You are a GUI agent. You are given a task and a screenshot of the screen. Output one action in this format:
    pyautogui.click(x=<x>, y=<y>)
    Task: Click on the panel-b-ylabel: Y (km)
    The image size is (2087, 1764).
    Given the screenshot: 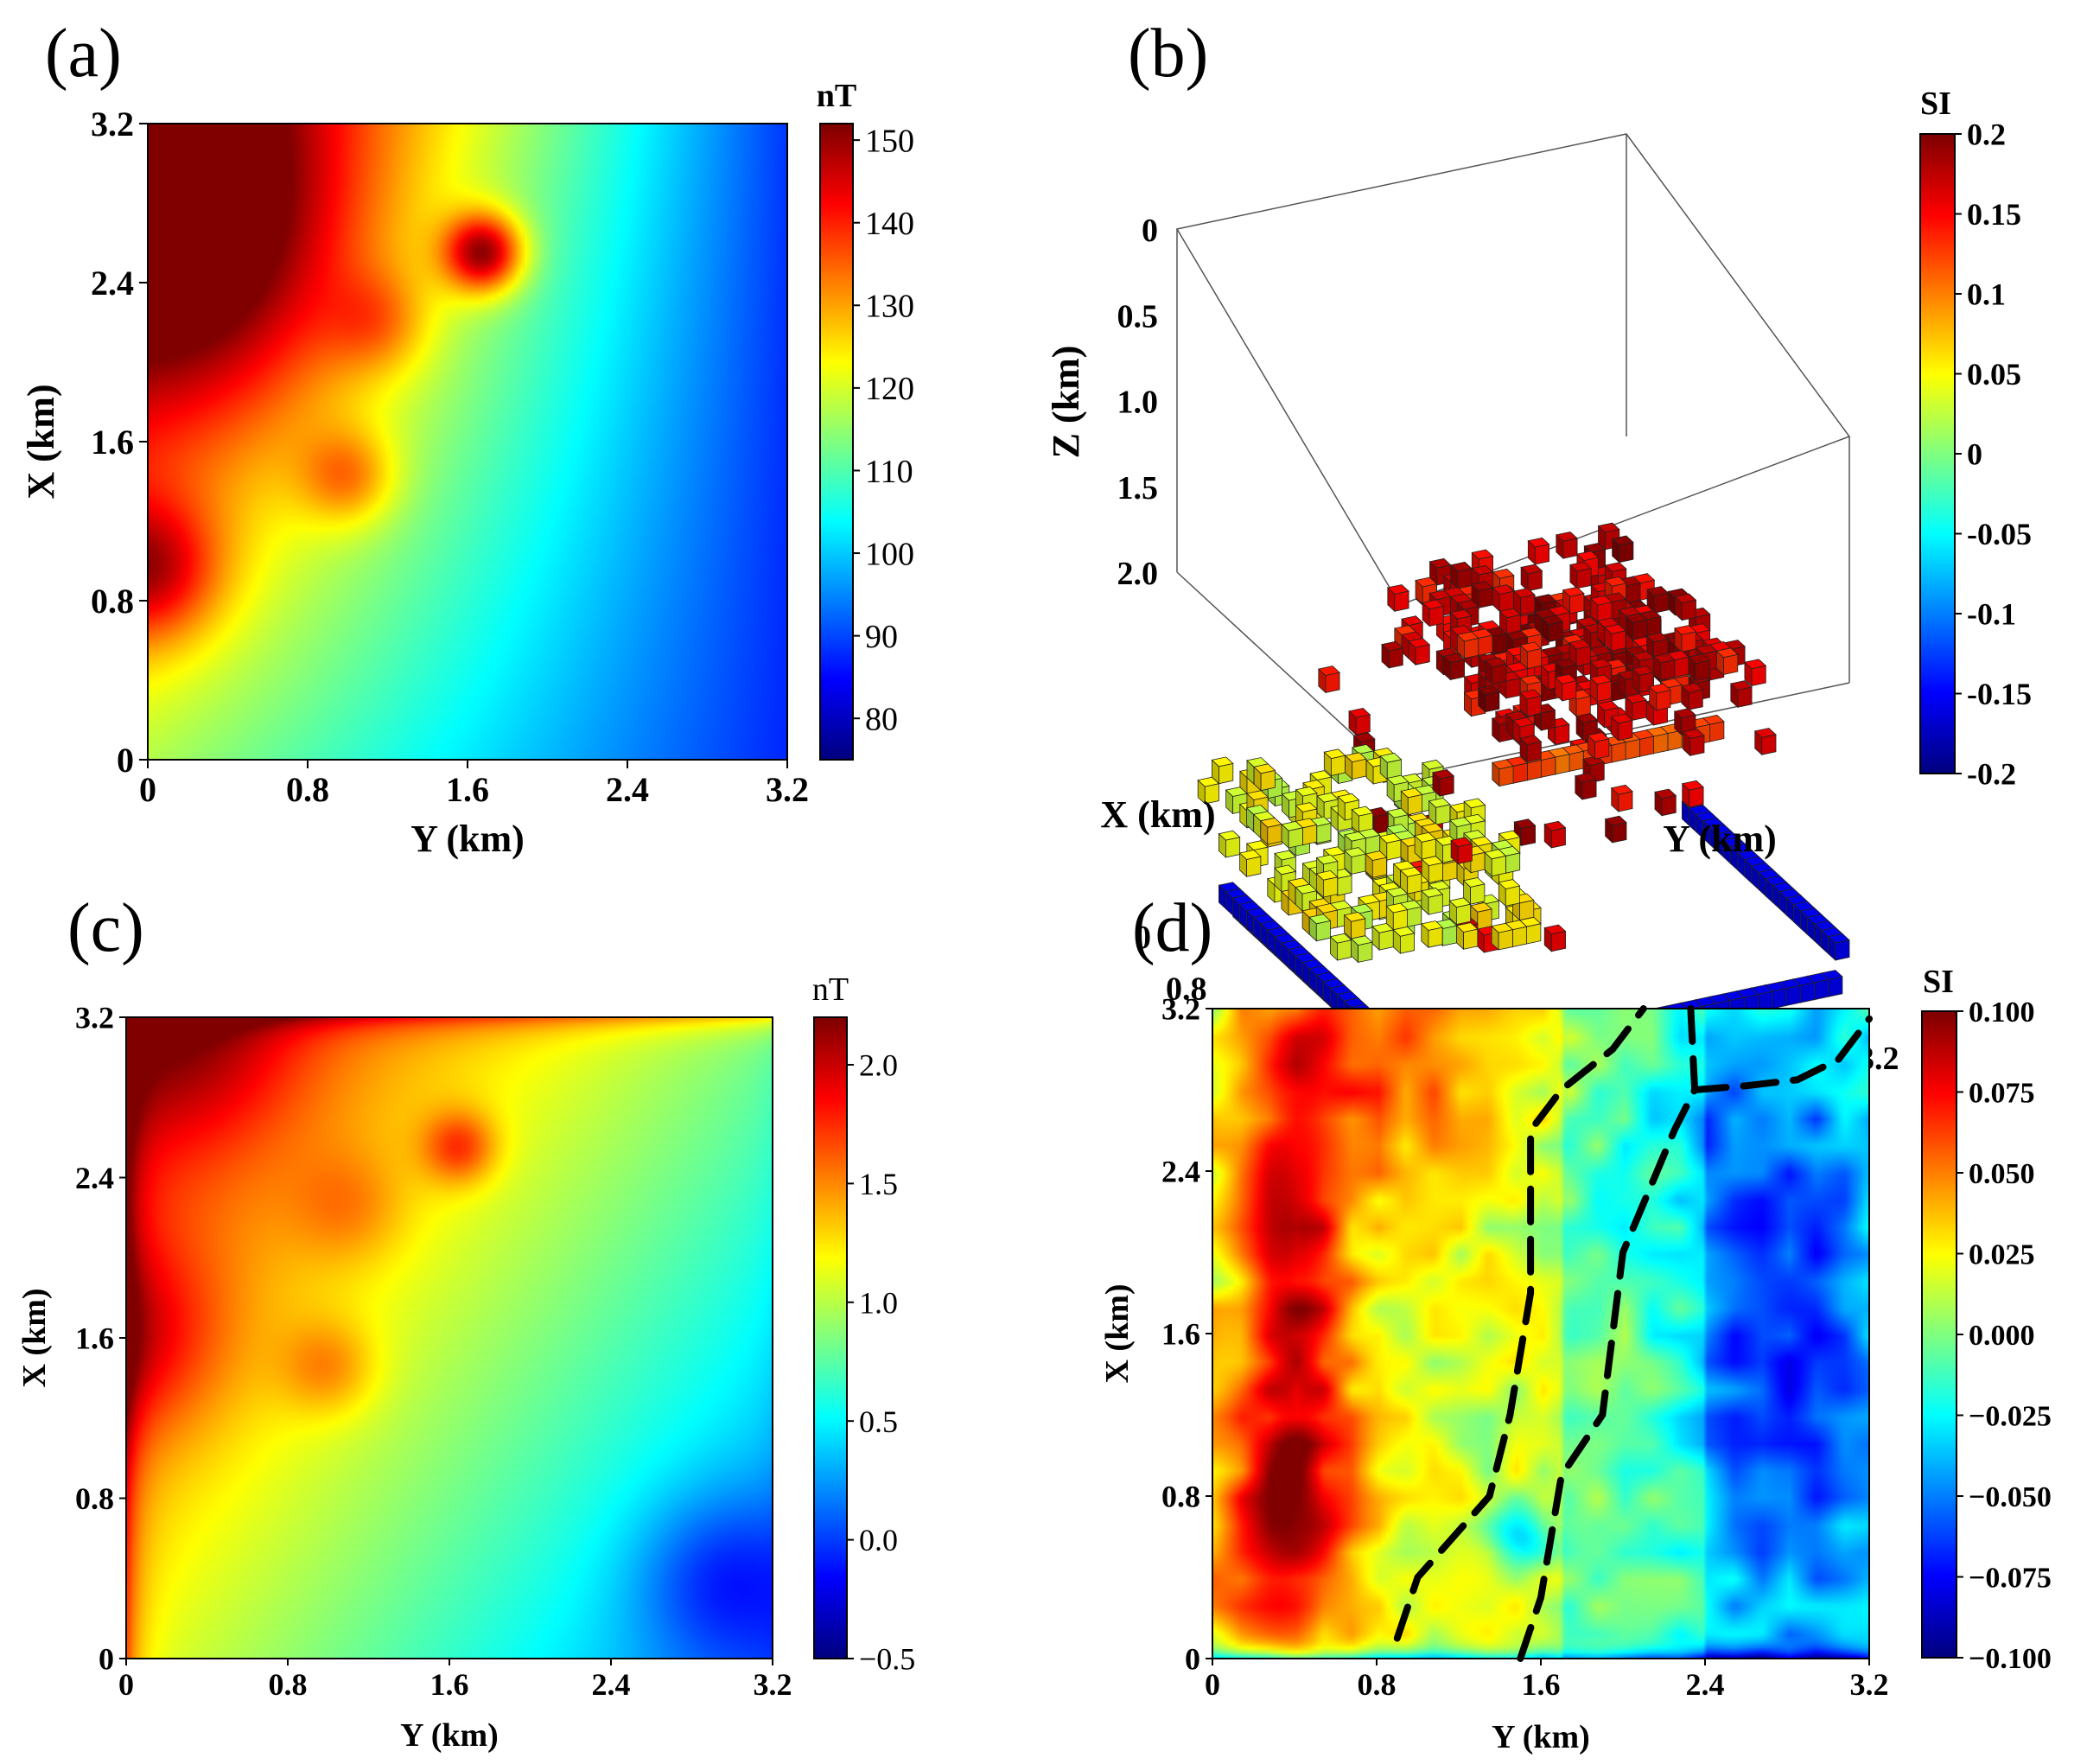 What is the action you would take?
    pyautogui.click(x=1720, y=839)
    